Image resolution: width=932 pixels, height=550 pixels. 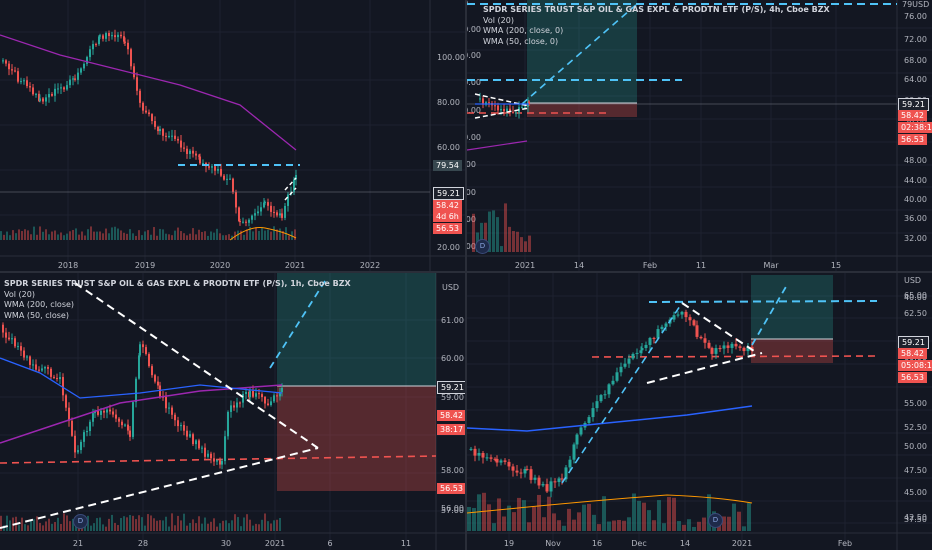 I want to click on wma50-legend: WMA (50, close, 0), so click(x=521, y=41).